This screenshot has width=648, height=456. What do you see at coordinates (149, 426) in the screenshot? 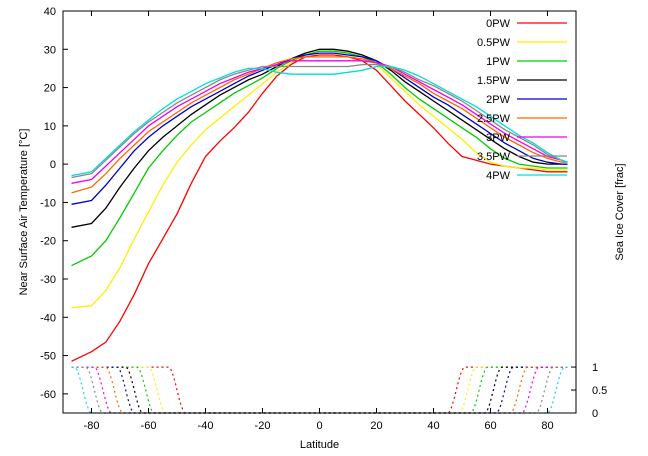
I see `x-tick-label: -60` at bounding box center [149, 426].